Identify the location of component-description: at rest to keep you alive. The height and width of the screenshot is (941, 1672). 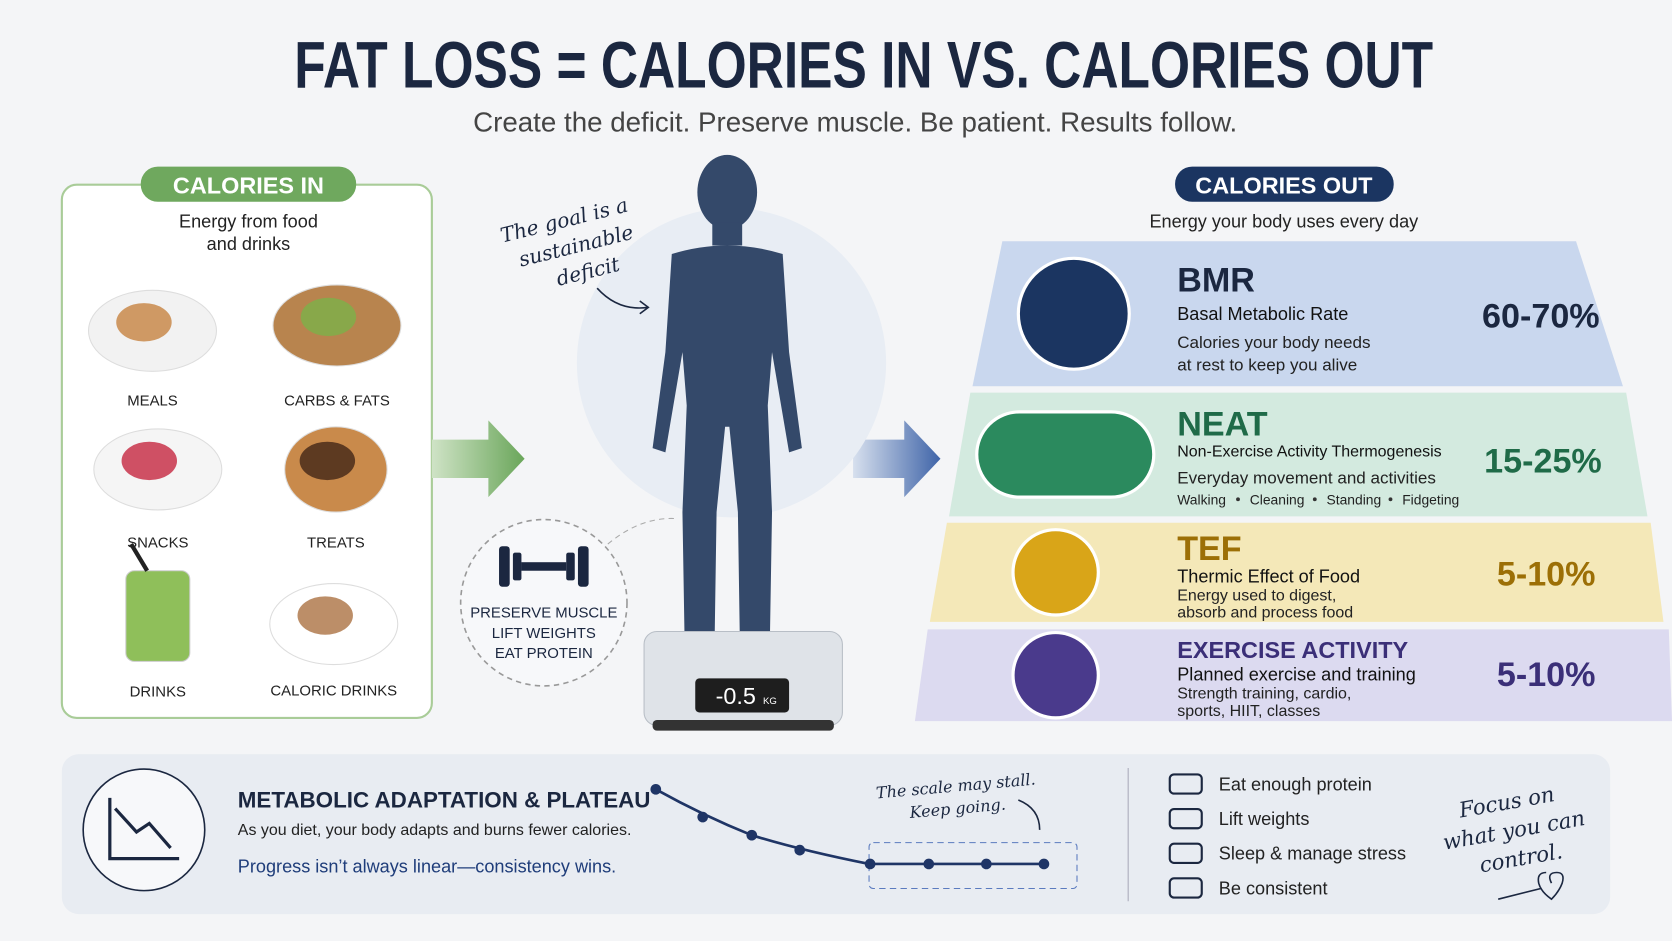
(1267, 364).